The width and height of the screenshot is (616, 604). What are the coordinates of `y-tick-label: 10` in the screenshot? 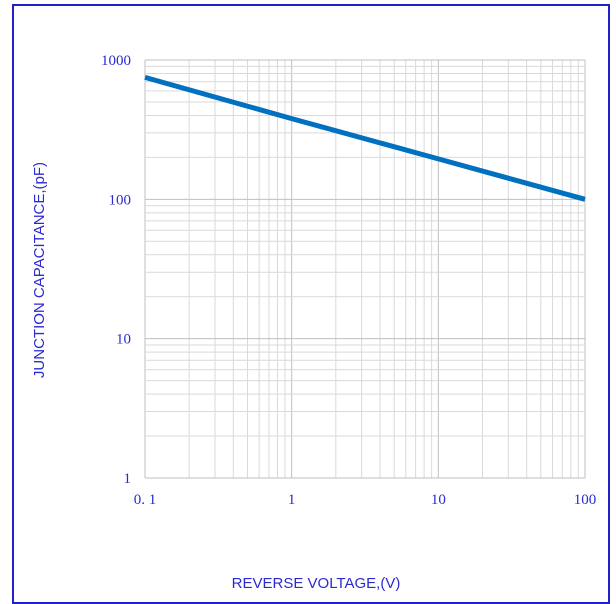 It's located at (123, 340).